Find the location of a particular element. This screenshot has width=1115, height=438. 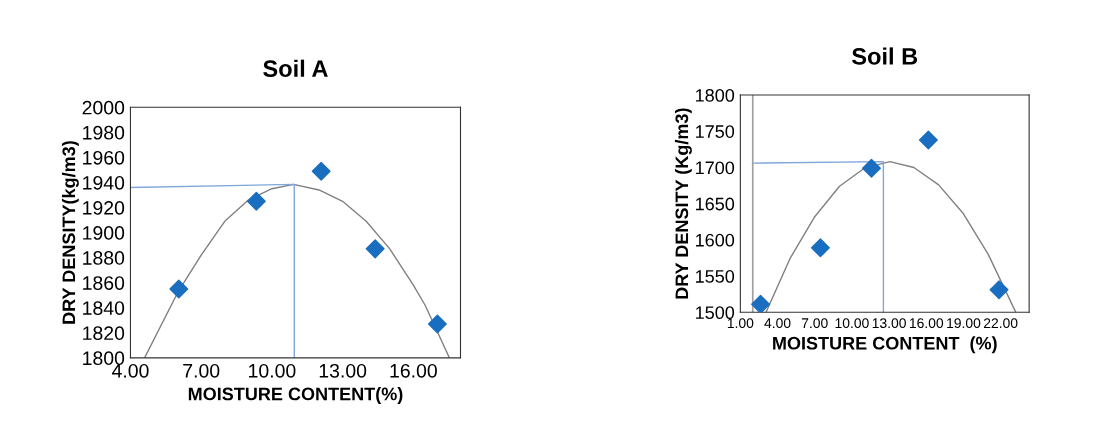

y-tick-label: 1960 is located at coordinates (104, 157).